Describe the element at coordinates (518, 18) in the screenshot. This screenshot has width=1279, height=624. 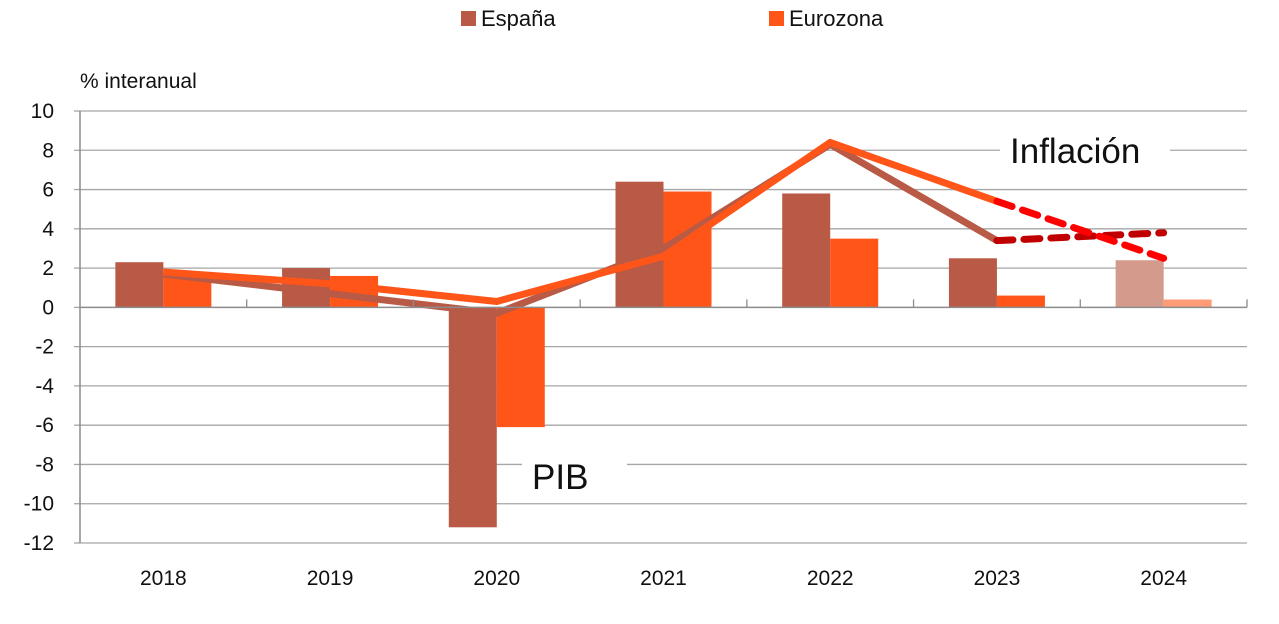
I see `legend-label-espana: España` at that location.